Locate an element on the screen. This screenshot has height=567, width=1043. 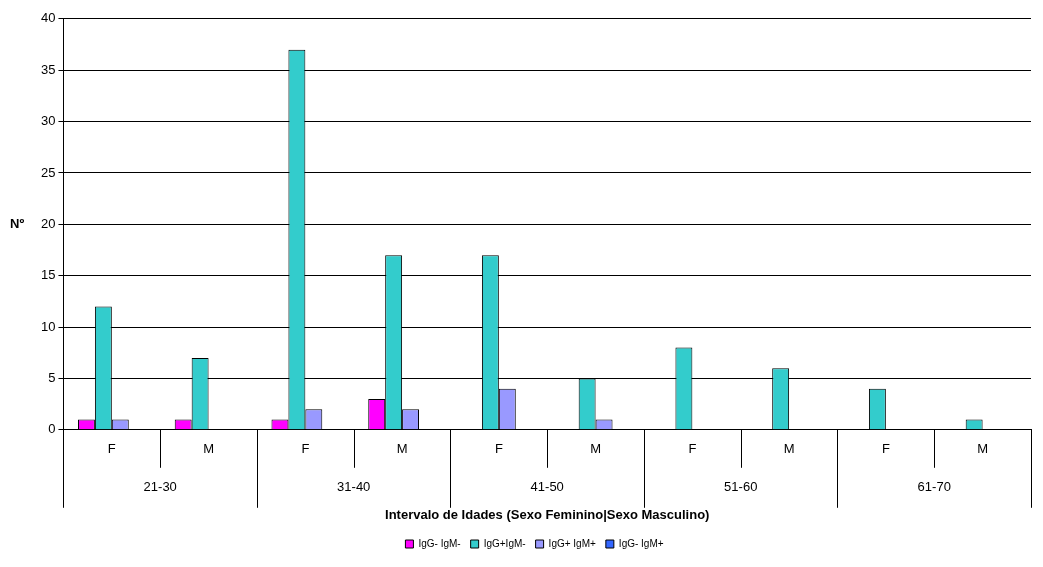
text: 51-60 is located at coordinates (741, 487).